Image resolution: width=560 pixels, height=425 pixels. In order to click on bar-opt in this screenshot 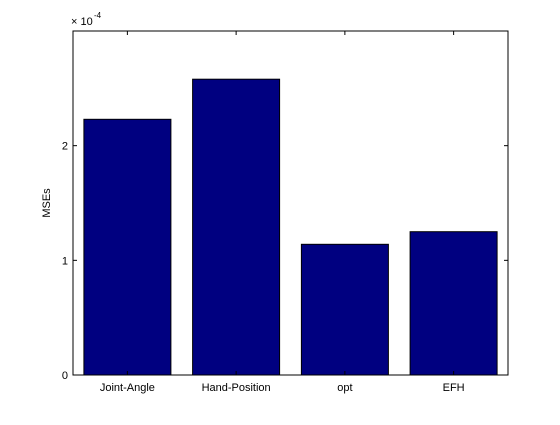, I will do `click(344, 309)`.